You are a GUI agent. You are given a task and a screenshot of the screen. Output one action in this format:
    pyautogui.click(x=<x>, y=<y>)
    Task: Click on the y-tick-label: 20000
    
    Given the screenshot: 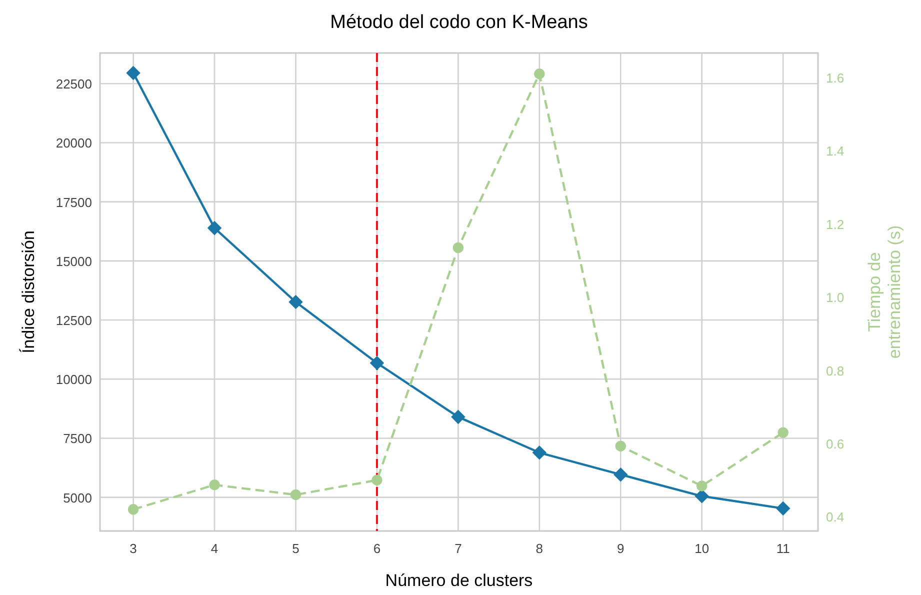 What is the action you would take?
    pyautogui.click(x=74, y=143)
    